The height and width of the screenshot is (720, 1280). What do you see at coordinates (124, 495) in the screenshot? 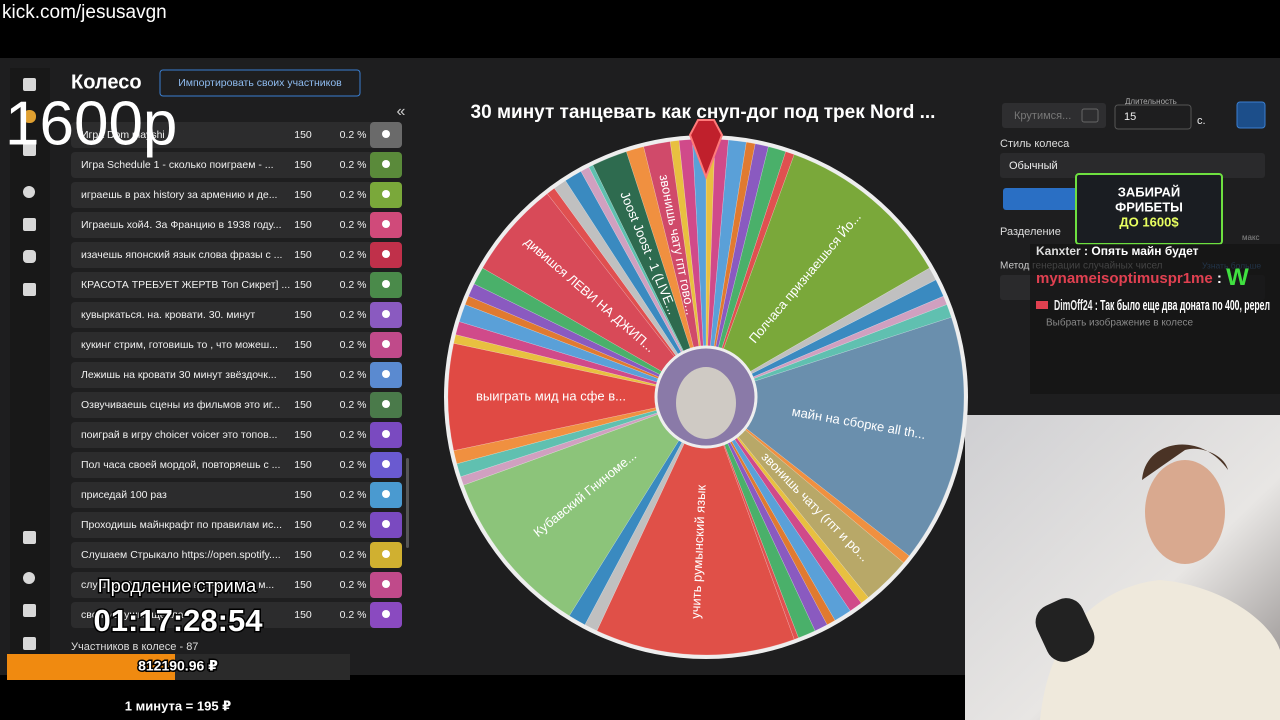
I see `participant-name: приседай 100 раз` at bounding box center [124, 495].